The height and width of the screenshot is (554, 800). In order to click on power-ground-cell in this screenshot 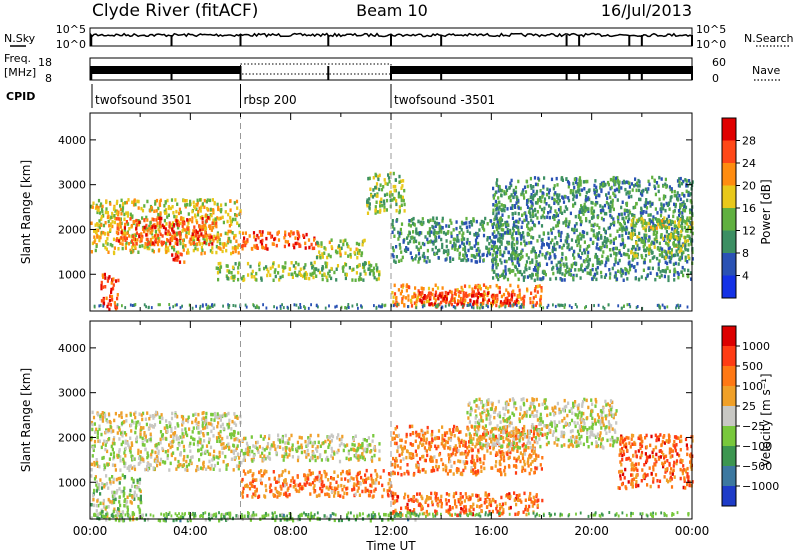, I will do `click(345, 308)`.